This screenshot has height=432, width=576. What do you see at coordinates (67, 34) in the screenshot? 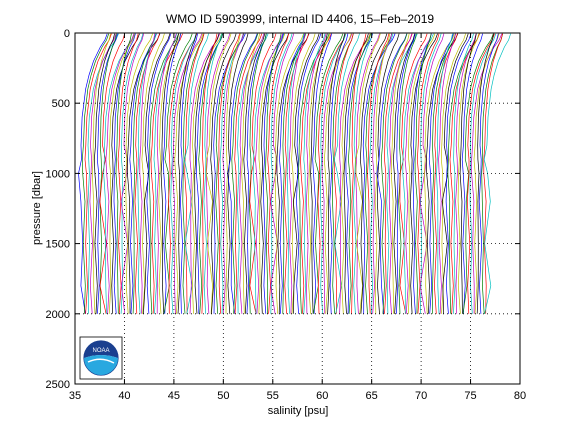
I see `y-tick-label: 0` at bounding box center [67, 34].